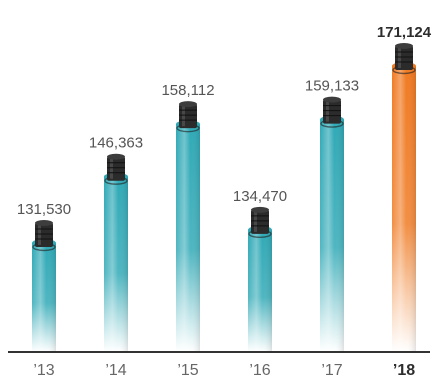  Describe the element at coordinates (116, 143) in the screenshot. I see `value-label: 146,363` at that location.